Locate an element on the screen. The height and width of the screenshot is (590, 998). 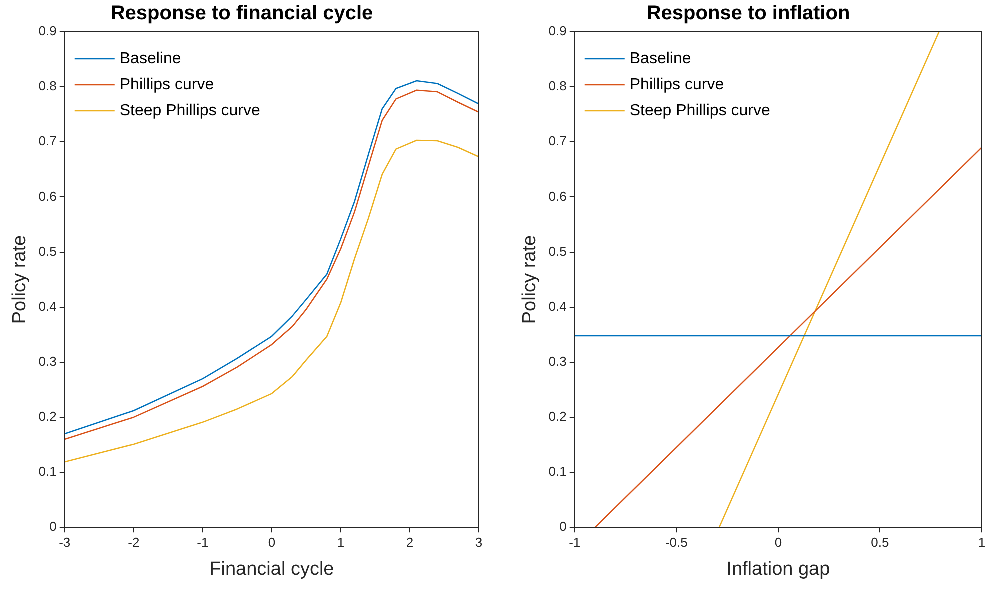
x-tick-label: 2 is located at coordinates (410, 542).